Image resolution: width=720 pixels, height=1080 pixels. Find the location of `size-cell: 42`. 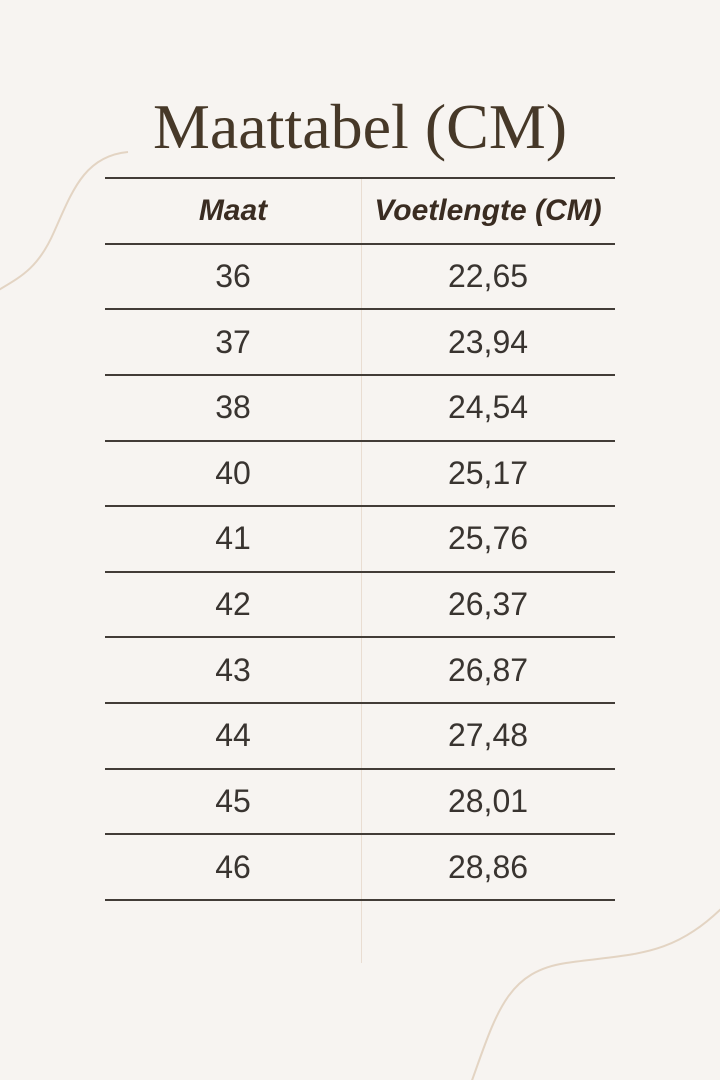

size-cell: 42 is located at coordinates (233, 604).